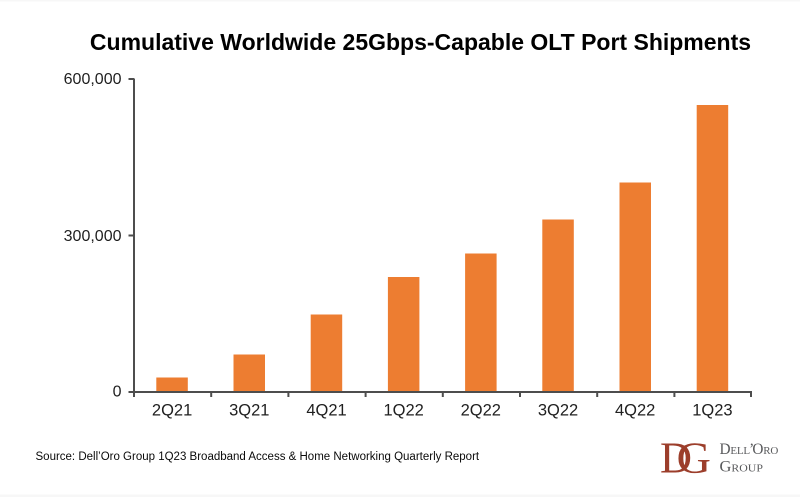 The height and width of the screenshot is (497, 800). Describe the element at coordinates (635, 411) in the screenshot. I see `svg-text: 4Q22` at that location.